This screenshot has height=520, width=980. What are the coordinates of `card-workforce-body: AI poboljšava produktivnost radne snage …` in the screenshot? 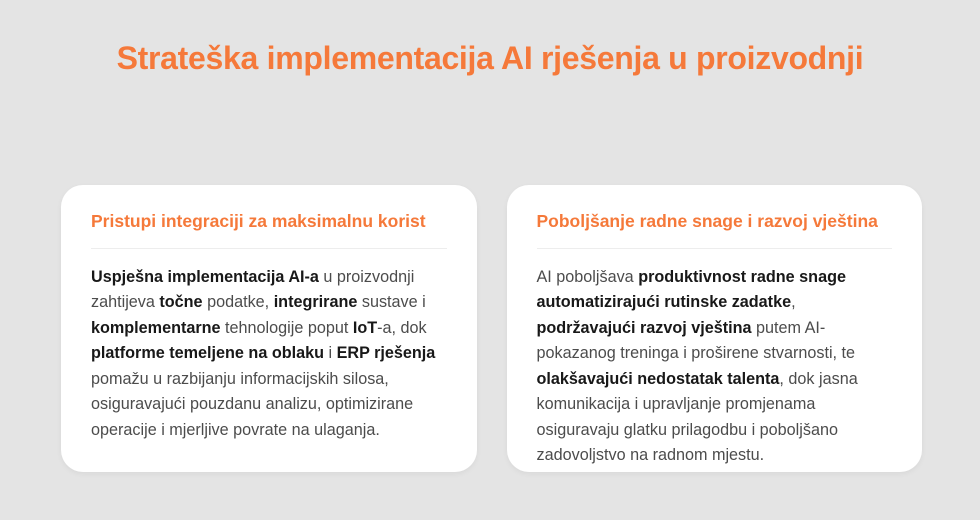 It's located at (697, 365).